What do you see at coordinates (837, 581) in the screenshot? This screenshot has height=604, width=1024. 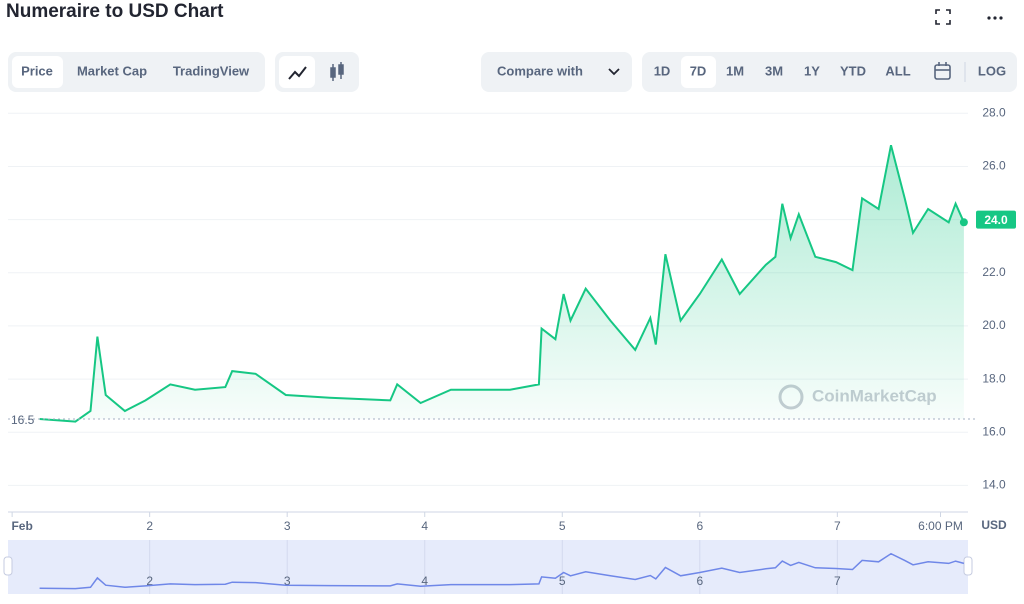 I see `nav-label: 7` at bounding box center [837, 581].